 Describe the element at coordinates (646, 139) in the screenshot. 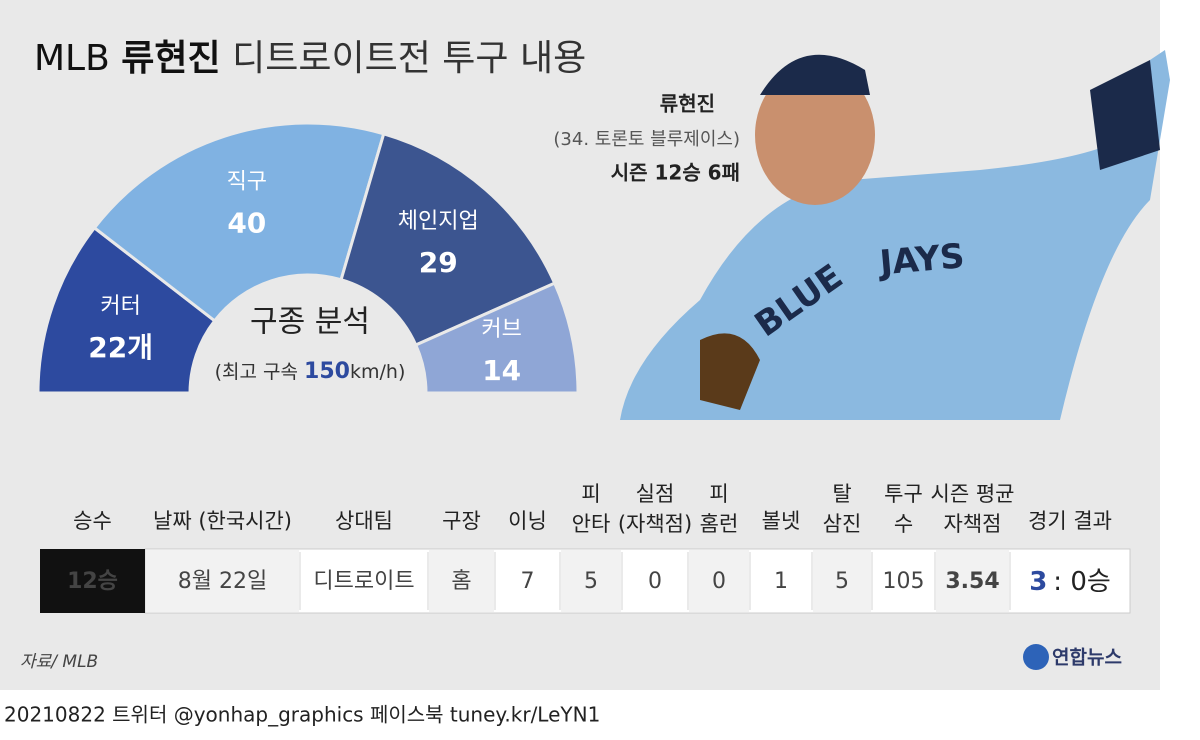

I see `player-info: (34. 토론토 블루제이스)` at that location.